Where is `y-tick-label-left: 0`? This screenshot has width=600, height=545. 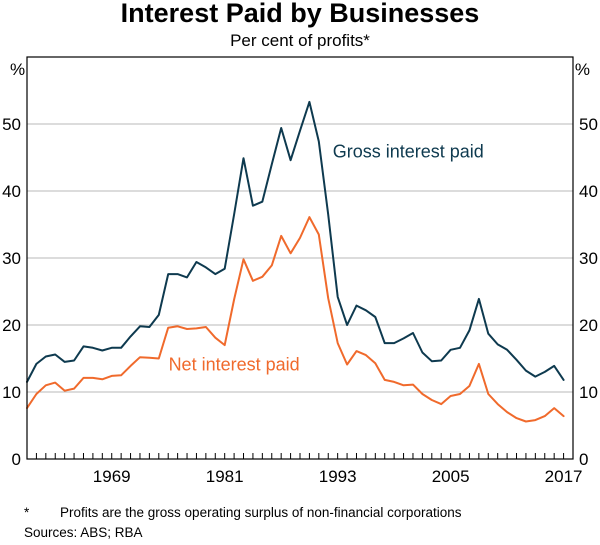 y-tick-label-left: 0 is located at coordinates (16, 459).